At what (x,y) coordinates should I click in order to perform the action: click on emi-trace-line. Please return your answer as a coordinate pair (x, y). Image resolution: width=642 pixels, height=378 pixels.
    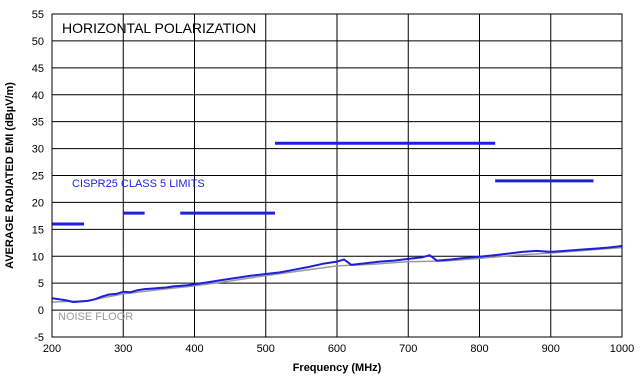
    Looking at the image, I should click on (337, 274).